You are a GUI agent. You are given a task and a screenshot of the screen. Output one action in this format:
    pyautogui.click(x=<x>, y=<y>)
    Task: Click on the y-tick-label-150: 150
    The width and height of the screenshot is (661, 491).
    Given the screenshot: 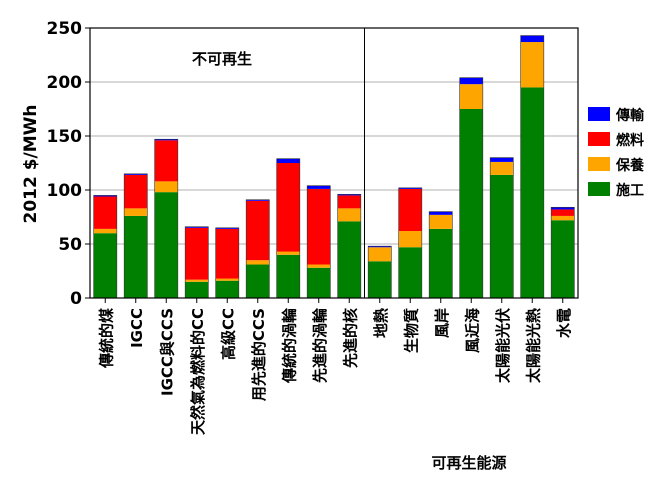 What is the action you would take?
    pyautogui.click(x=65, y=137)
    